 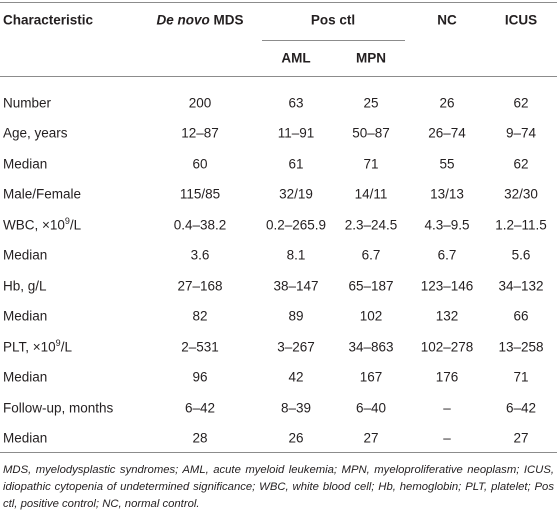 What do you see at coordinates (200, 377) in the screenshot?
I see `cell: 96` at bounding box center [200, 377].